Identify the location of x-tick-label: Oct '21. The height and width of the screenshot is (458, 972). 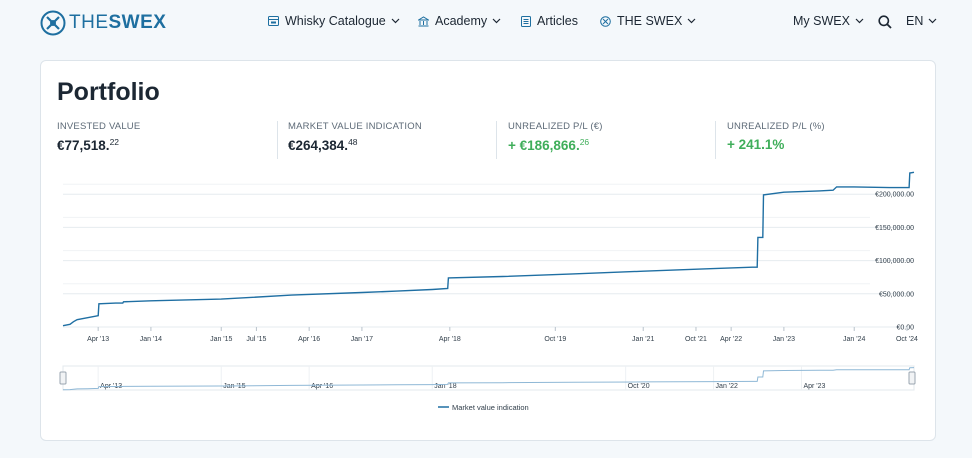
(696, 339).